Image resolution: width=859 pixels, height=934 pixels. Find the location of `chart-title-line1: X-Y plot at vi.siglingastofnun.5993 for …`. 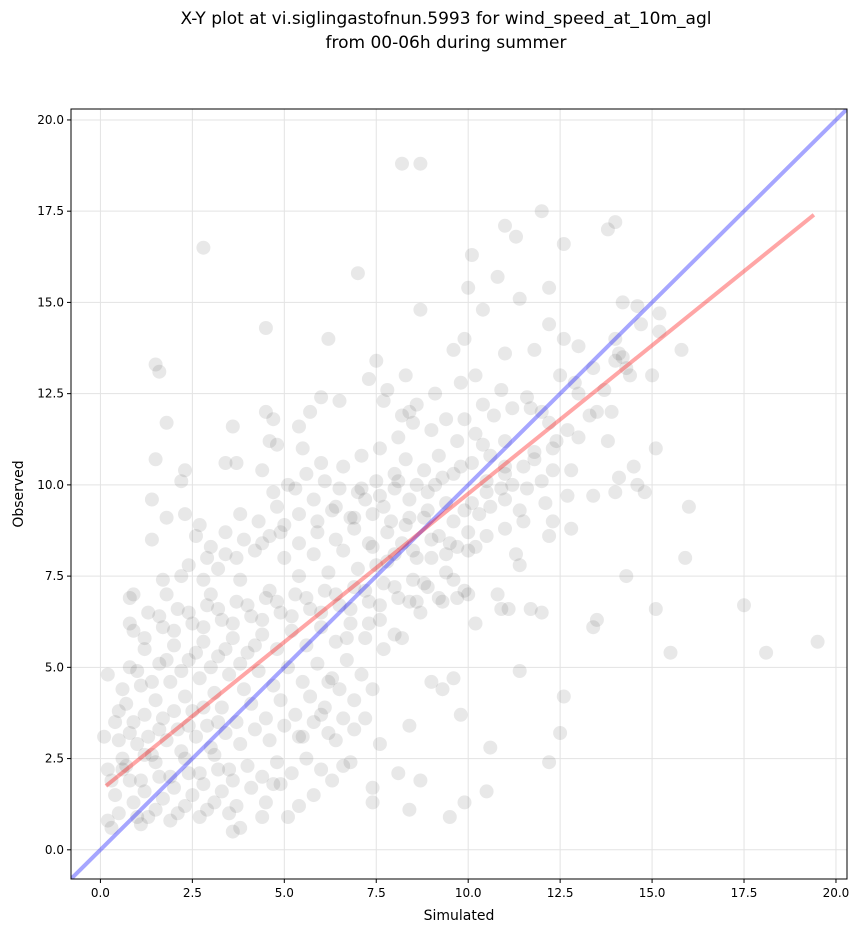

chart-title-line1: X-Y plot at vi.siglingastofnun.5993 for … is located at coordinates (445, 19).